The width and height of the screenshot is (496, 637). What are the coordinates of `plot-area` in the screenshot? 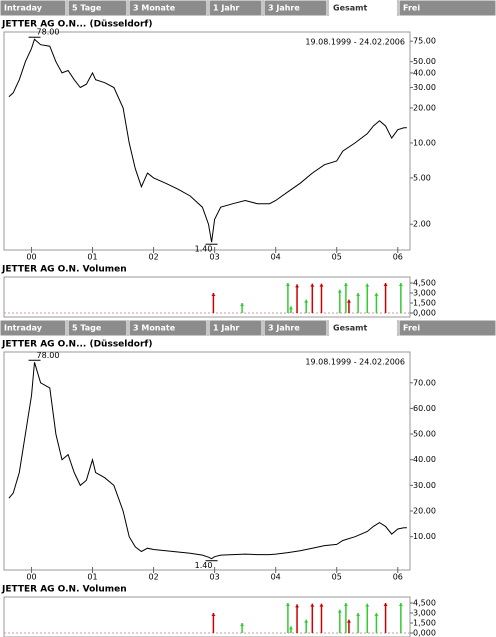 It's located at (207, 297).